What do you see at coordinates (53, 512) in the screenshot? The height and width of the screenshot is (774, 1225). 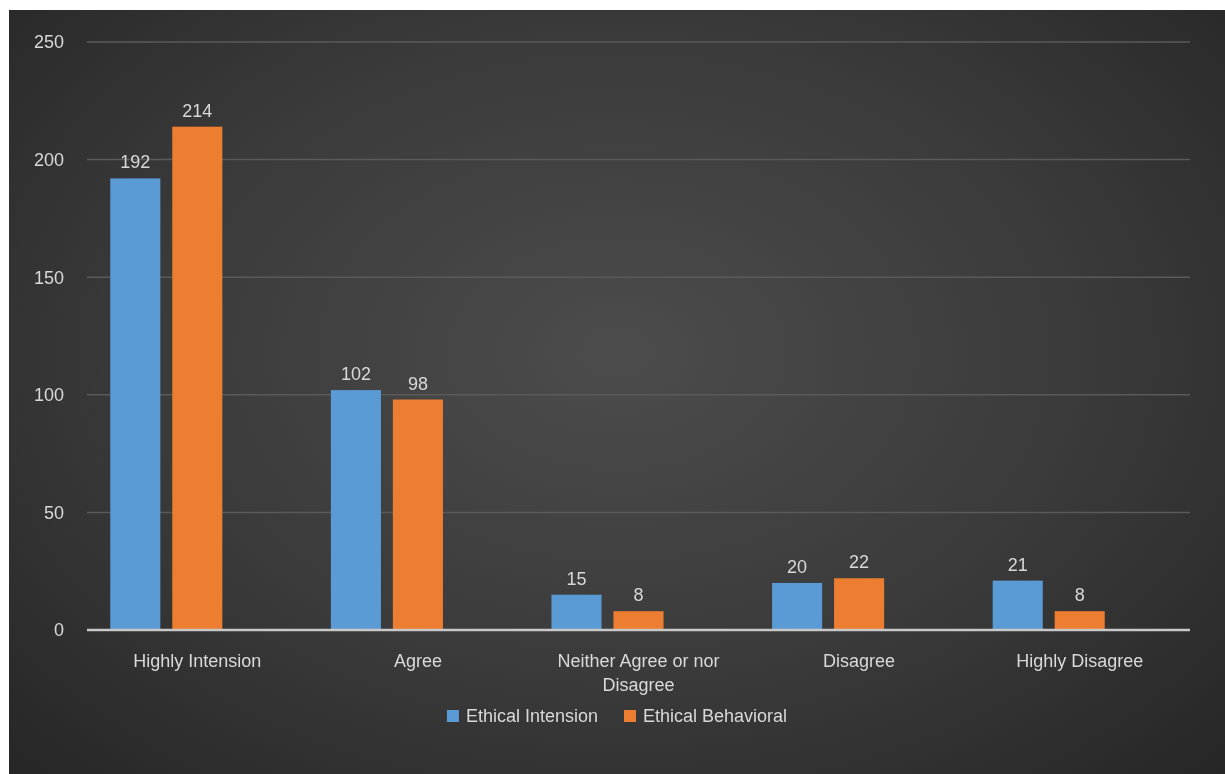 I see `y-tick-label: 50` at bounding box center [53, 512].